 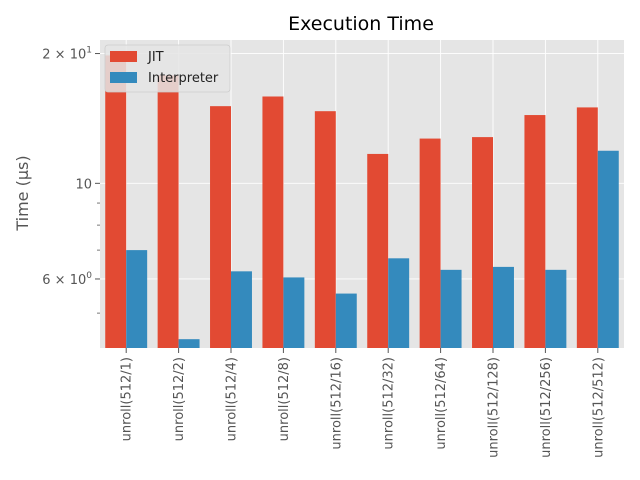 I want to click on x-tick-label: unroll(512/4), so click(x=232, y=399).